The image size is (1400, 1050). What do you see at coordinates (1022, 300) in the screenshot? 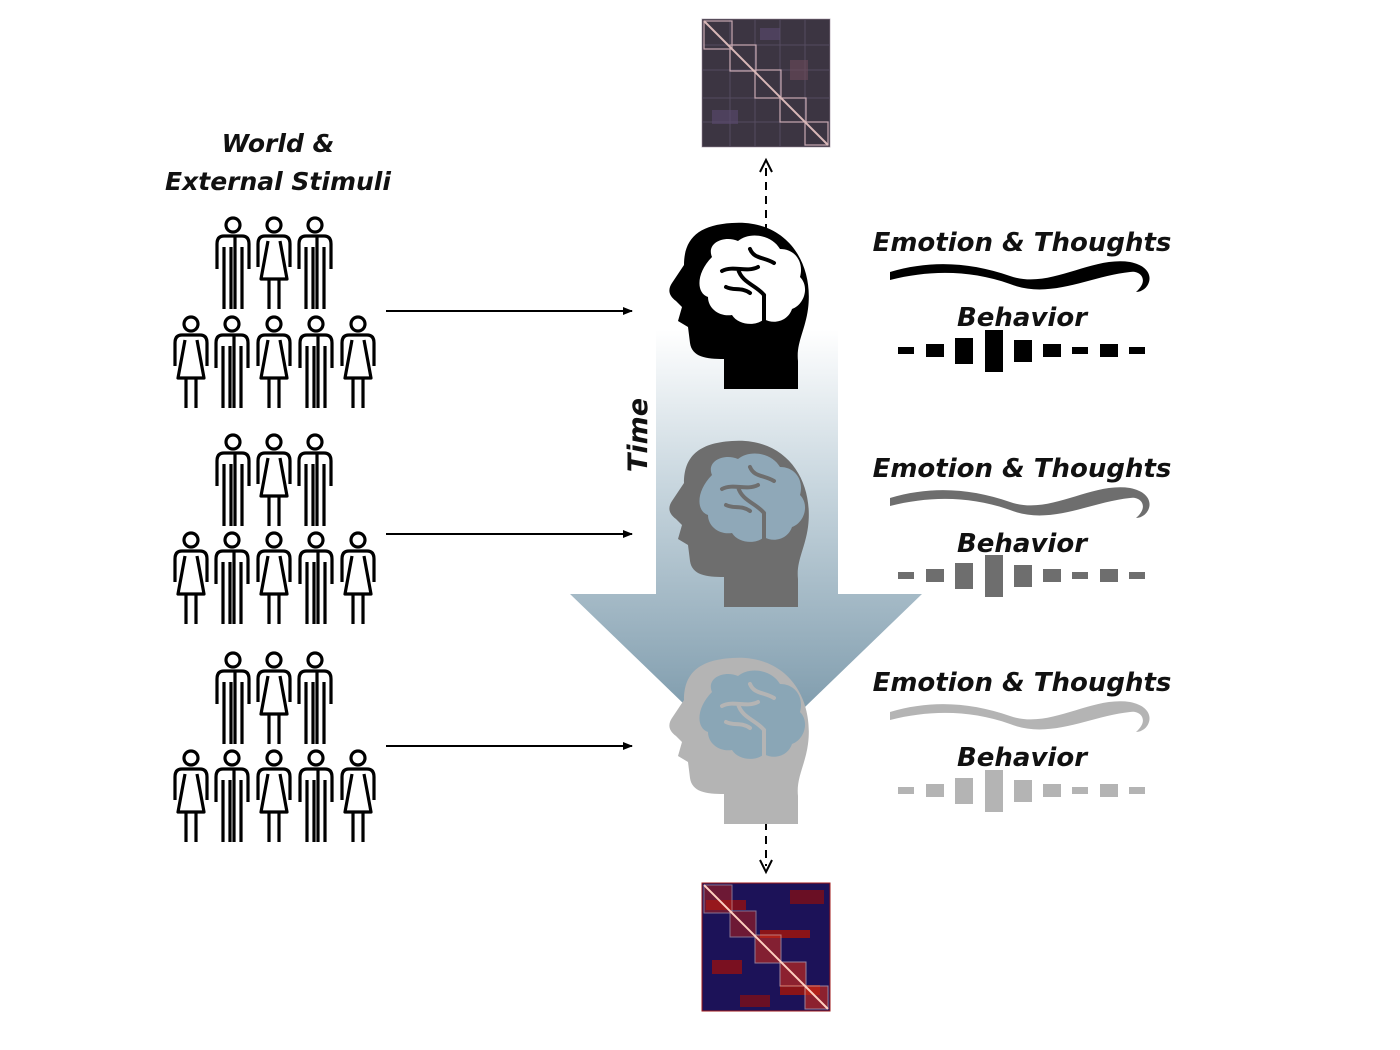
I see `state-panel-1: Emotion & Thoughts Behavior` at bounding box center [1022, 300].